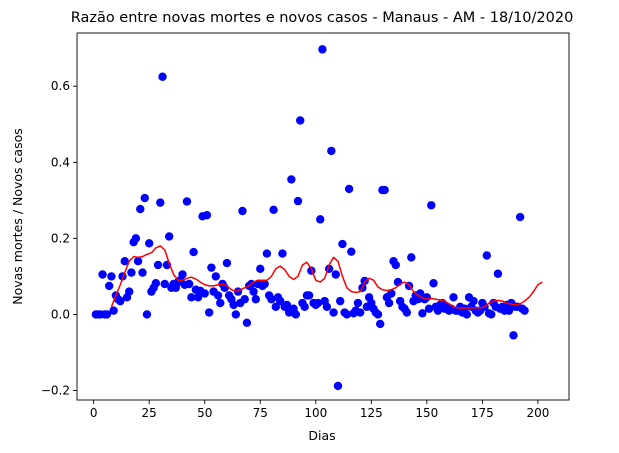 The image size is (619, 453). I want to click on x-axis: 0 25 50 75 100 125 150 175 200, so click(319, 410).